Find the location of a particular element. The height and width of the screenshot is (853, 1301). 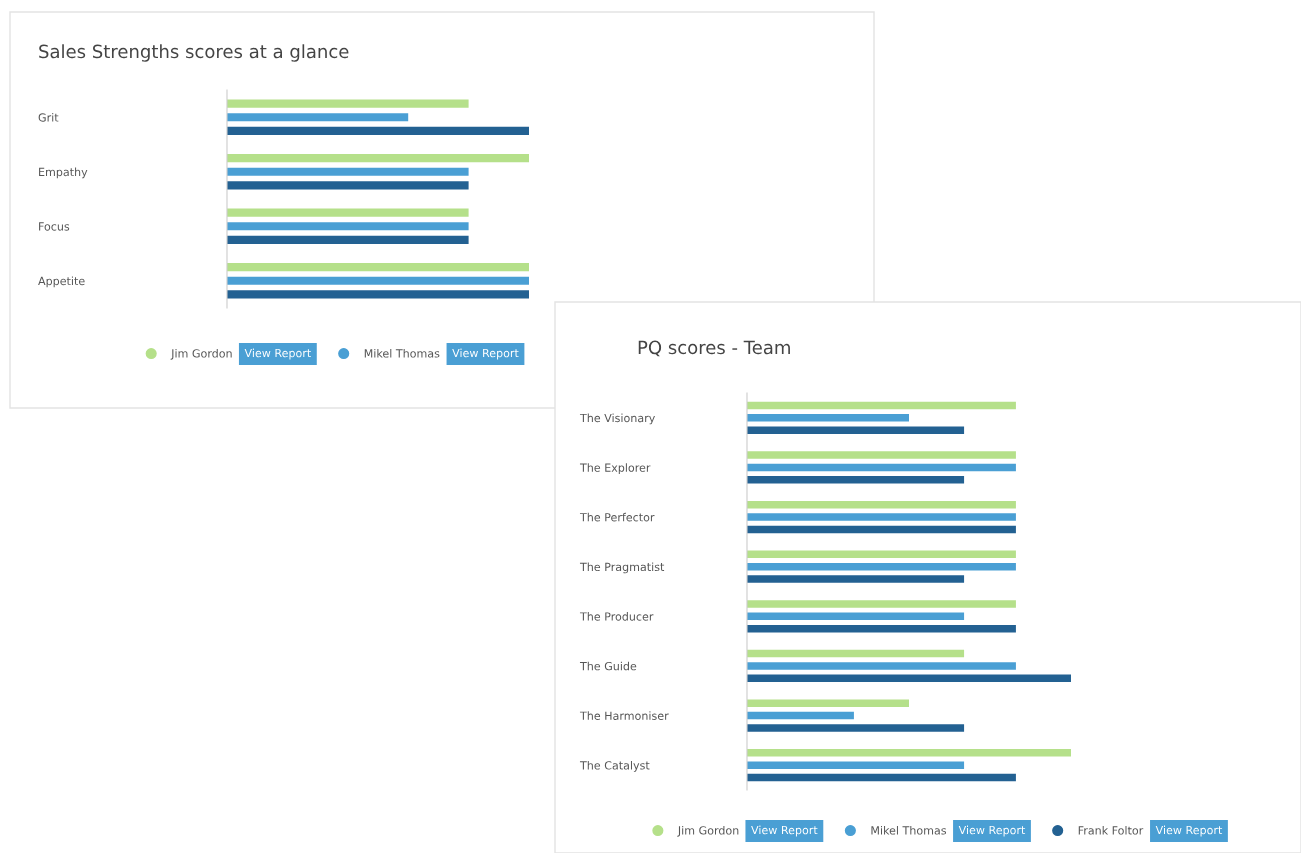

y-tick-label: Appetite is located at coordinates (61, 282).